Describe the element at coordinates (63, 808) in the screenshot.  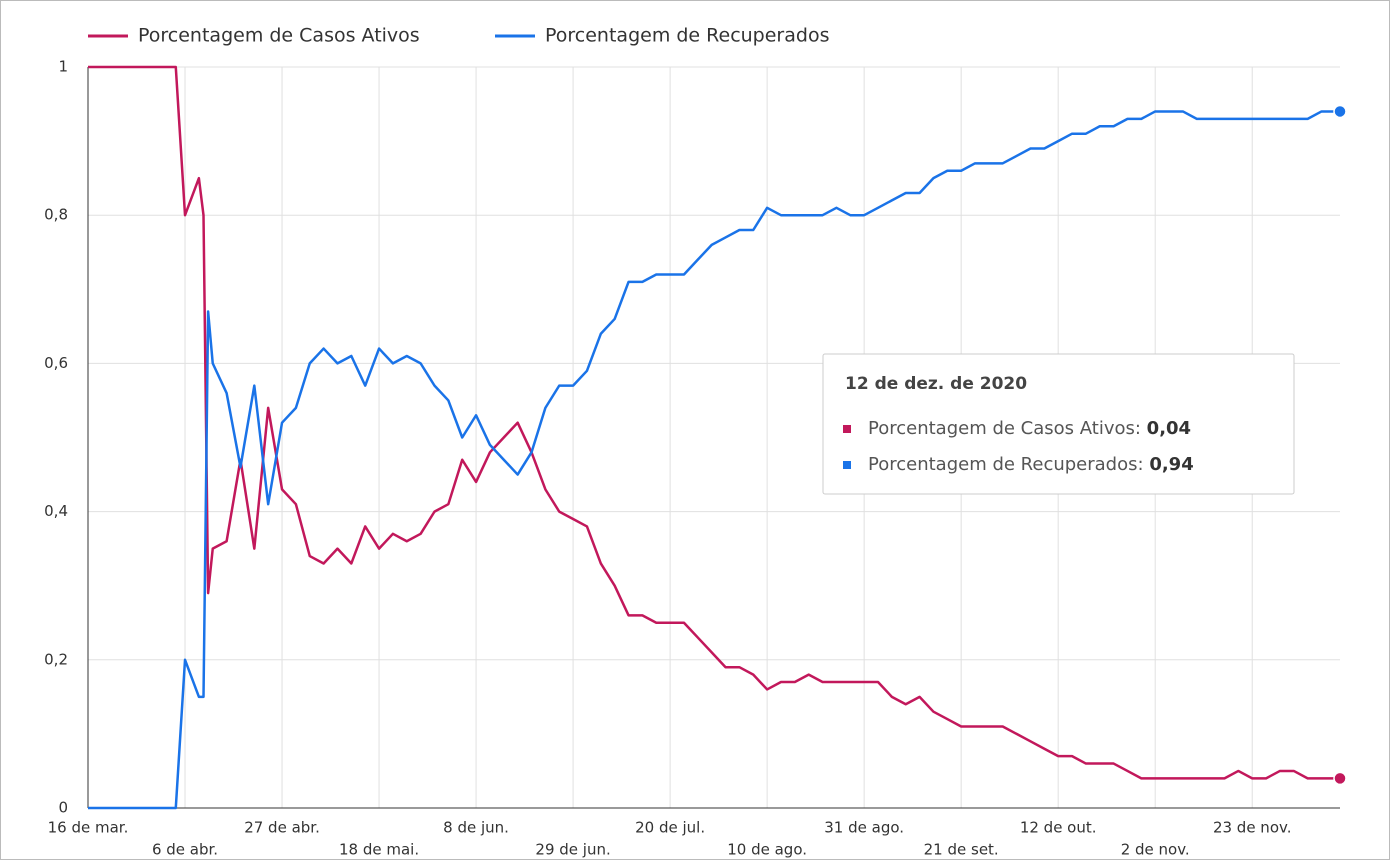
I see `y-tick-label: 0` at that location.